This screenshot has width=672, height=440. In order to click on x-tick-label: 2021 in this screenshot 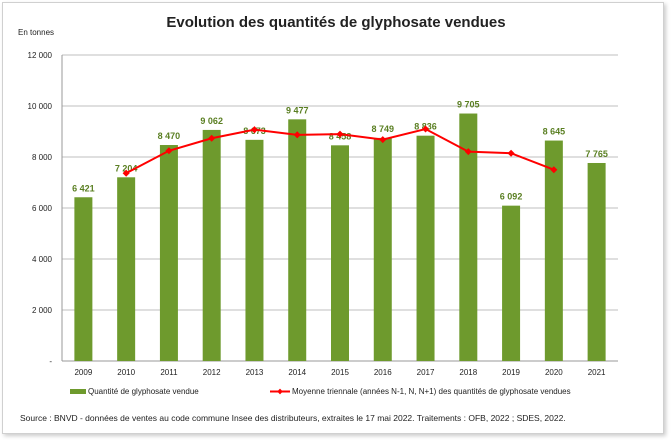, I will do `click(597, 372)`.